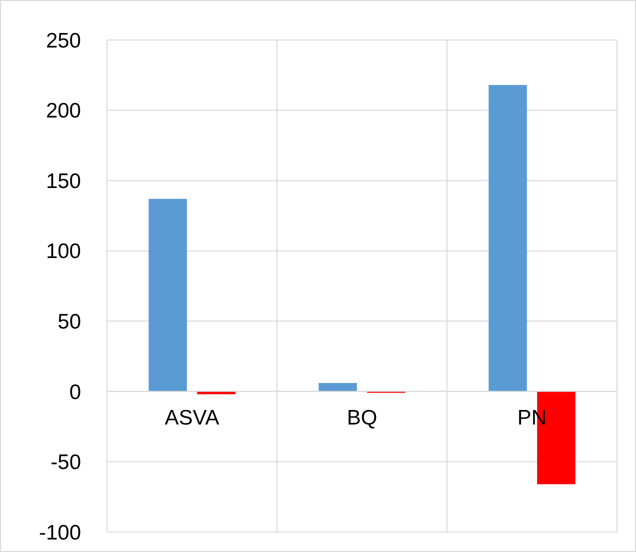  I want to click on y-tick-label: 100, so click(63, 252).